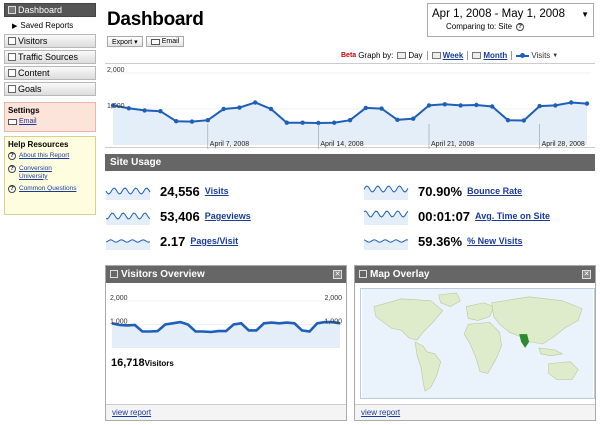  What do you see at coordinates (165, 41) in the screenshot?
I see `email-button: Email` at bounding box center [165, 41].